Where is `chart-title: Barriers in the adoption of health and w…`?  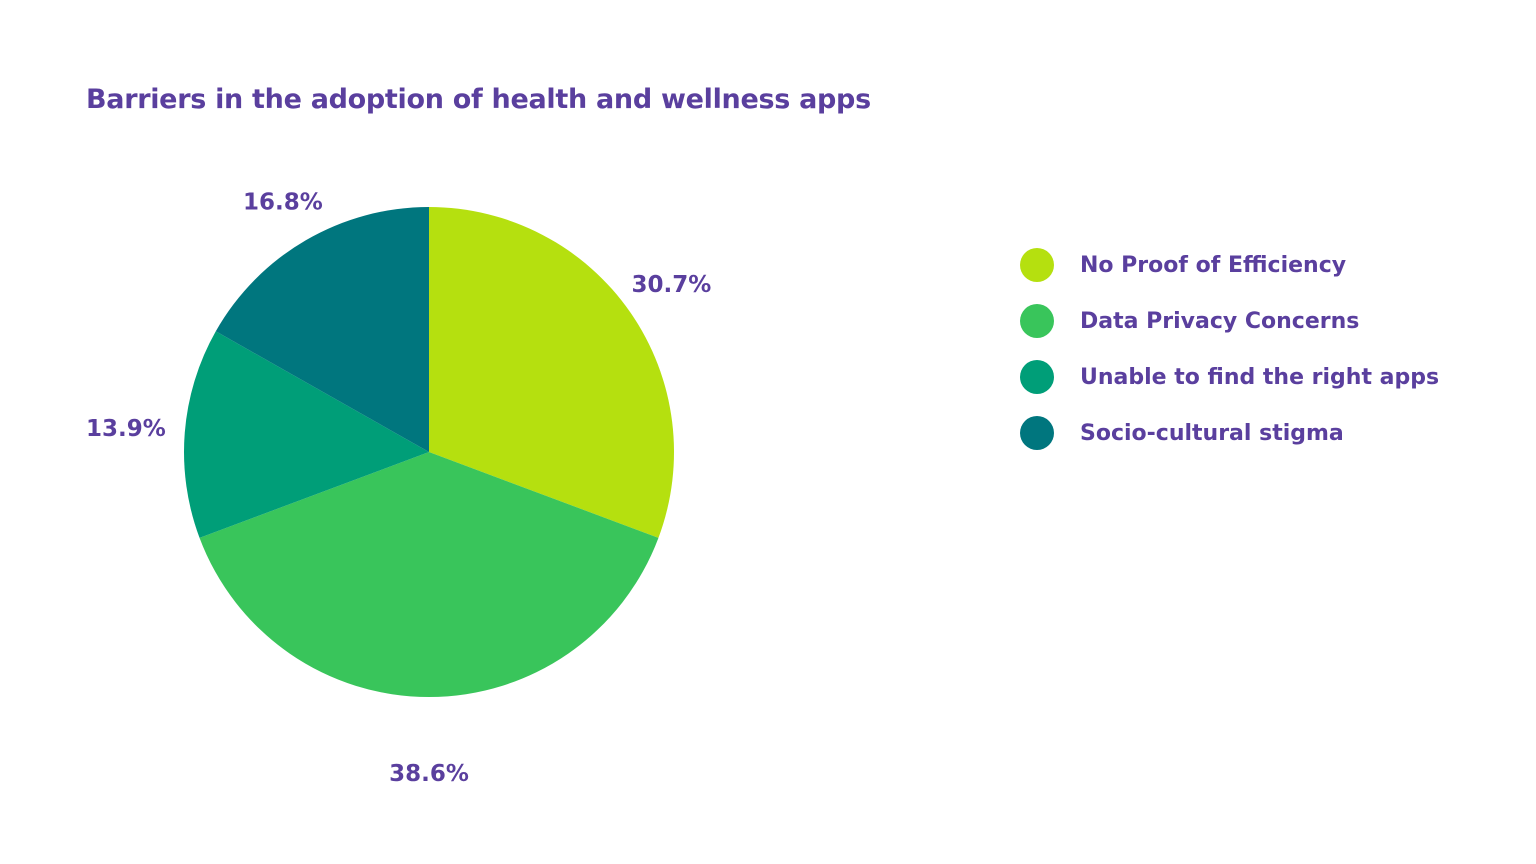
chart-title: Barriers in the adoption of health and w… is located at coordinates (478, 99).